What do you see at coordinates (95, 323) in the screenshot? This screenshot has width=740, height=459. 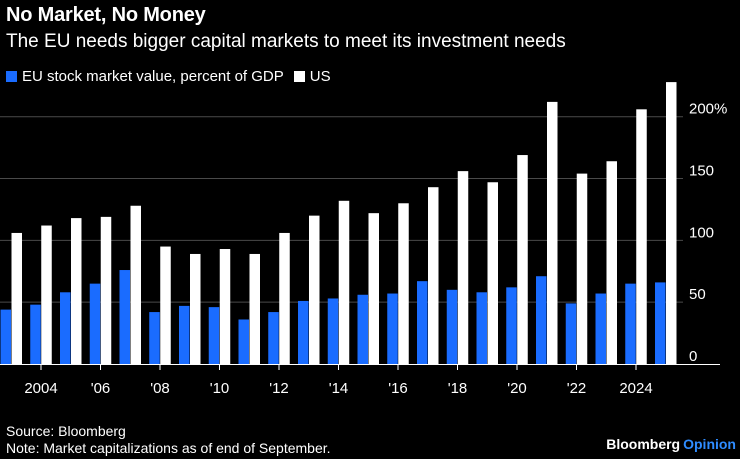 I see `bar-eu-2006` at bounding box center [95, 323].